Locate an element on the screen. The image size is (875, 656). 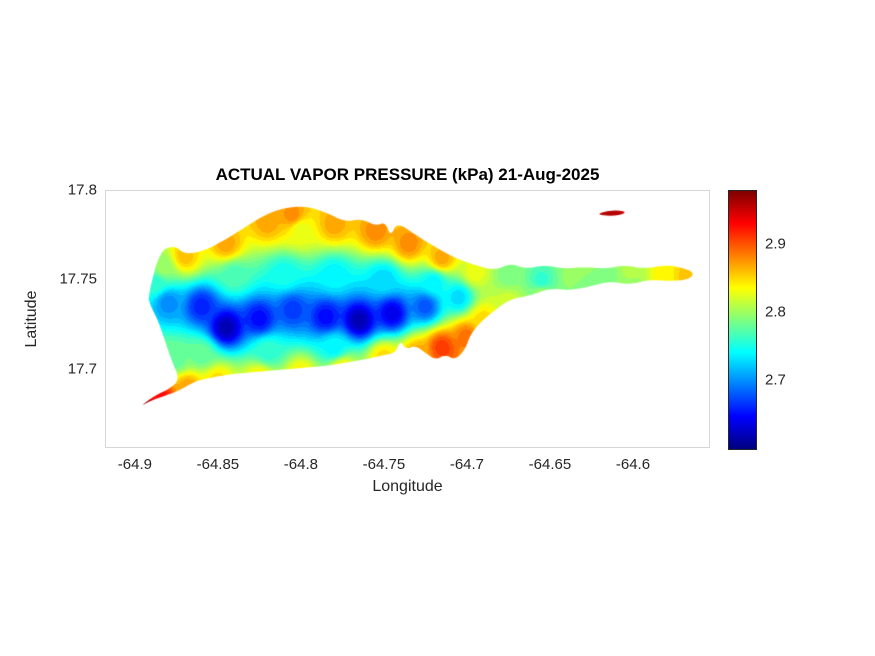
y-tick-label: 17.7 is located at coordinates (82, 369).